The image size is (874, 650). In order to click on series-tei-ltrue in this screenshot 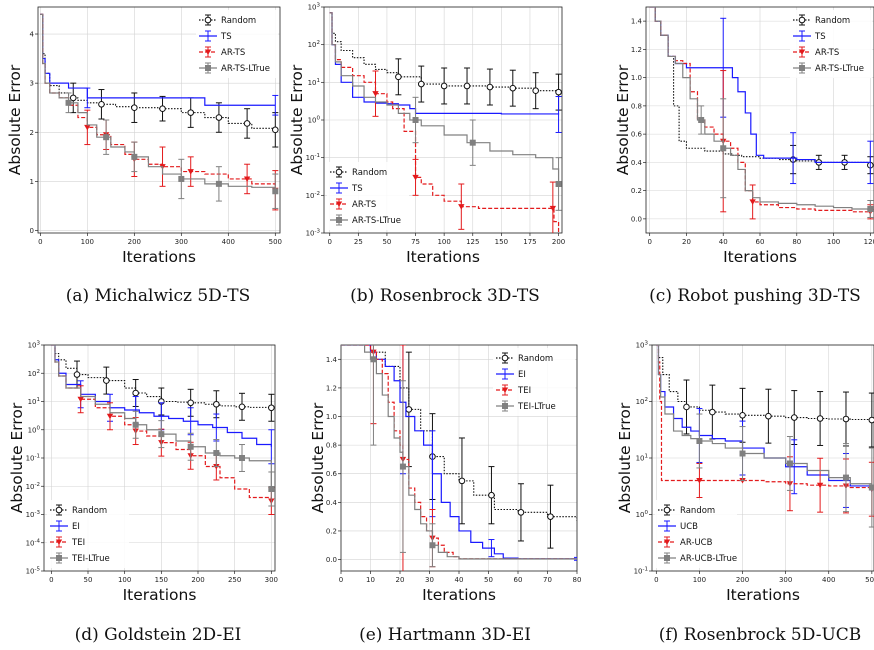, I will do `click(163, 426)`.